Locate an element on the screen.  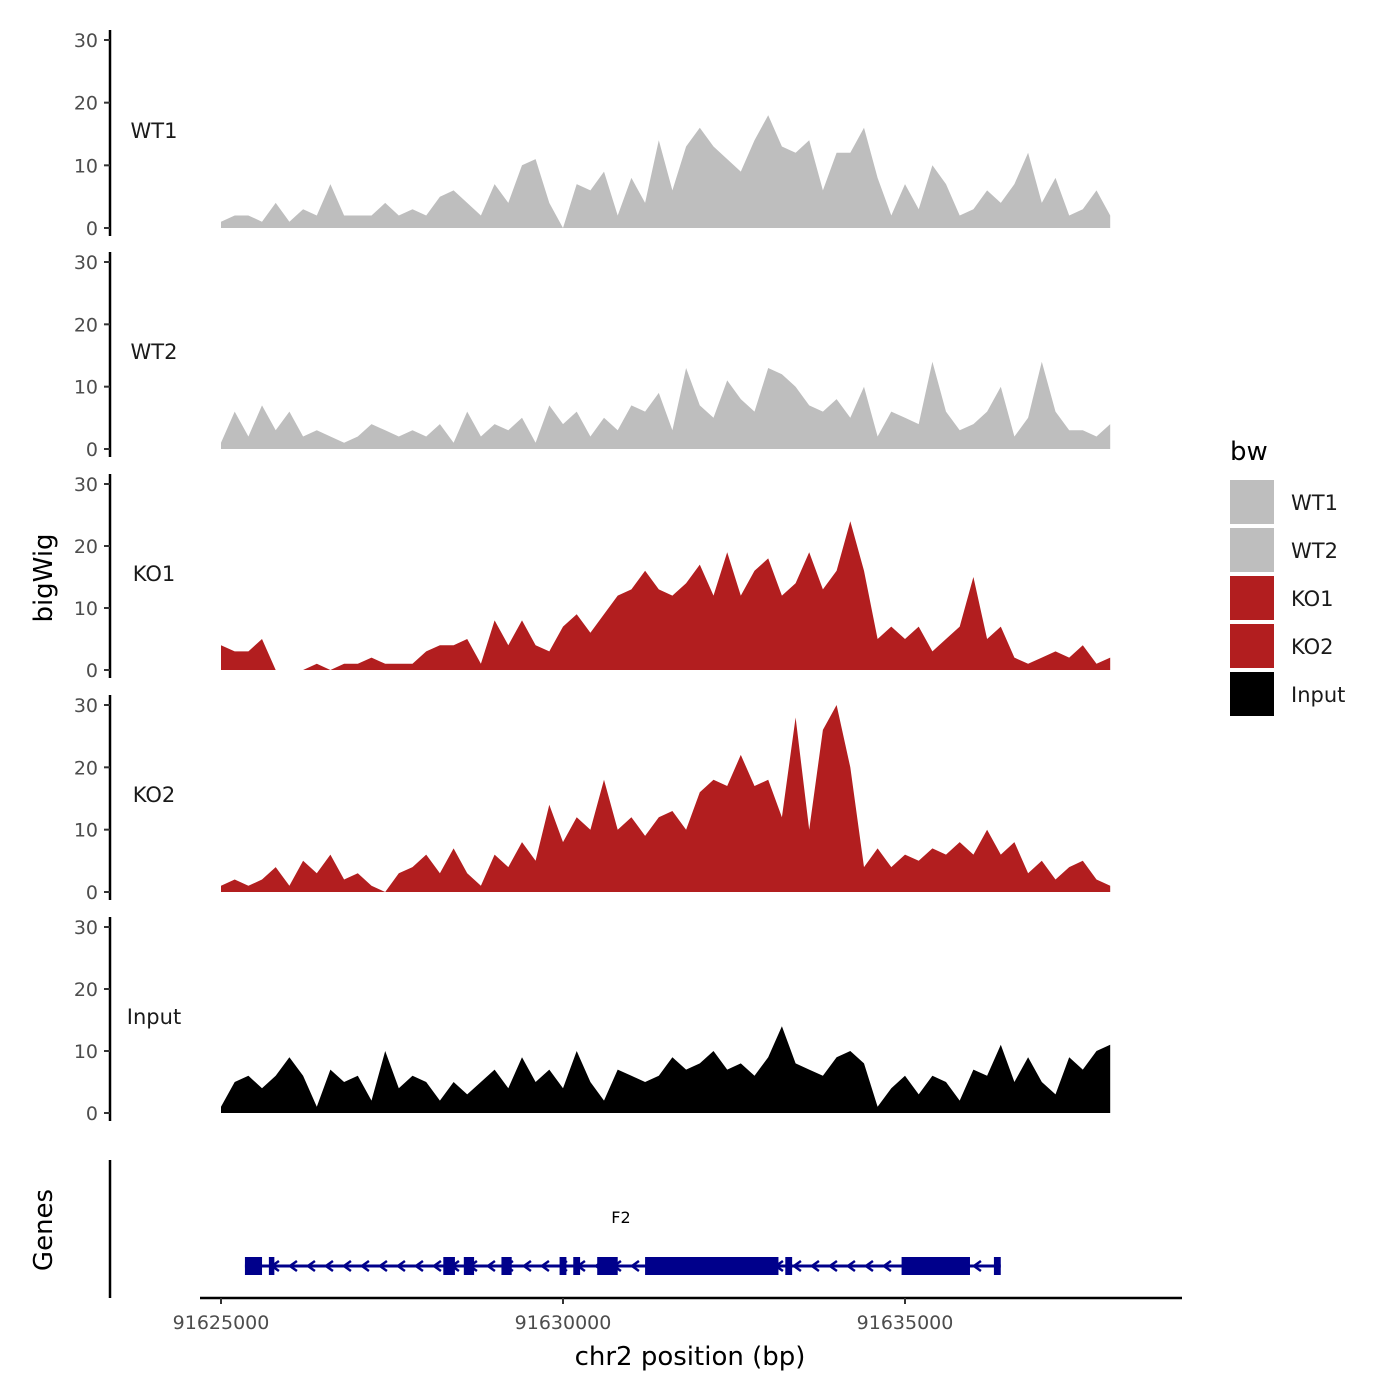
track-area-wt2 is located at coordinates (666, 405).